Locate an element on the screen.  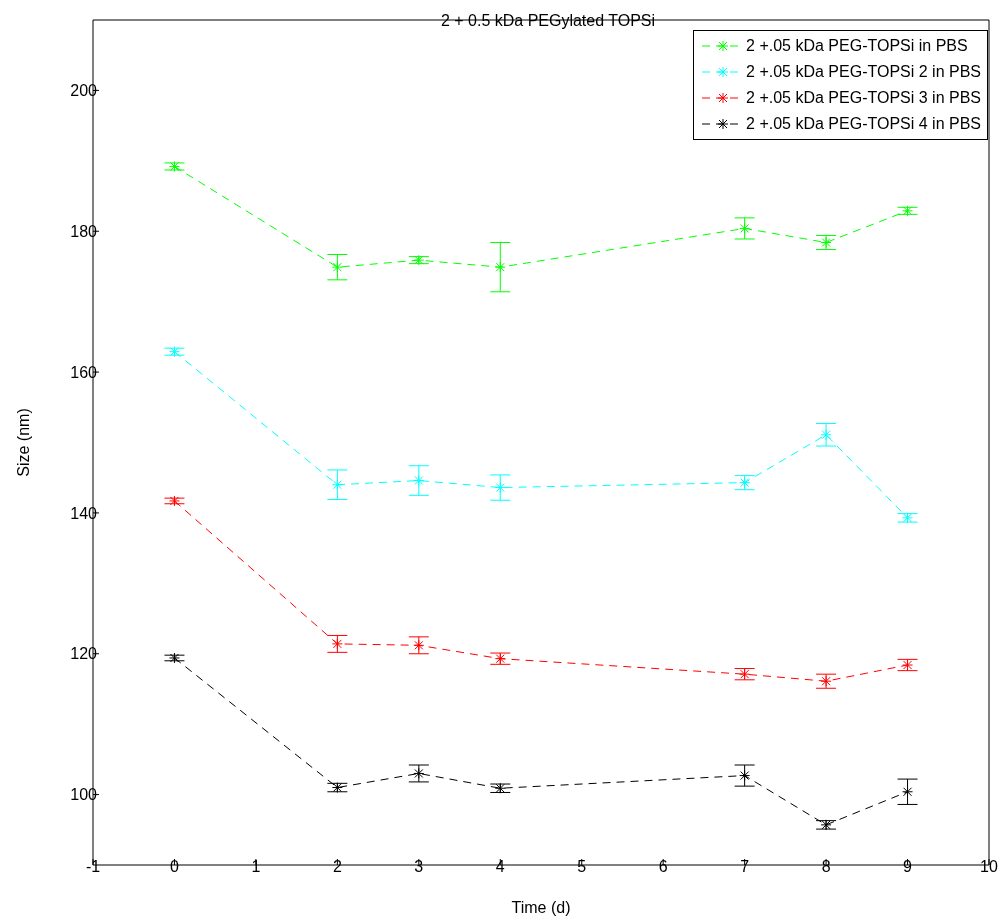
y-axis-title: Size (nm) is located at coordinates (23, 442).